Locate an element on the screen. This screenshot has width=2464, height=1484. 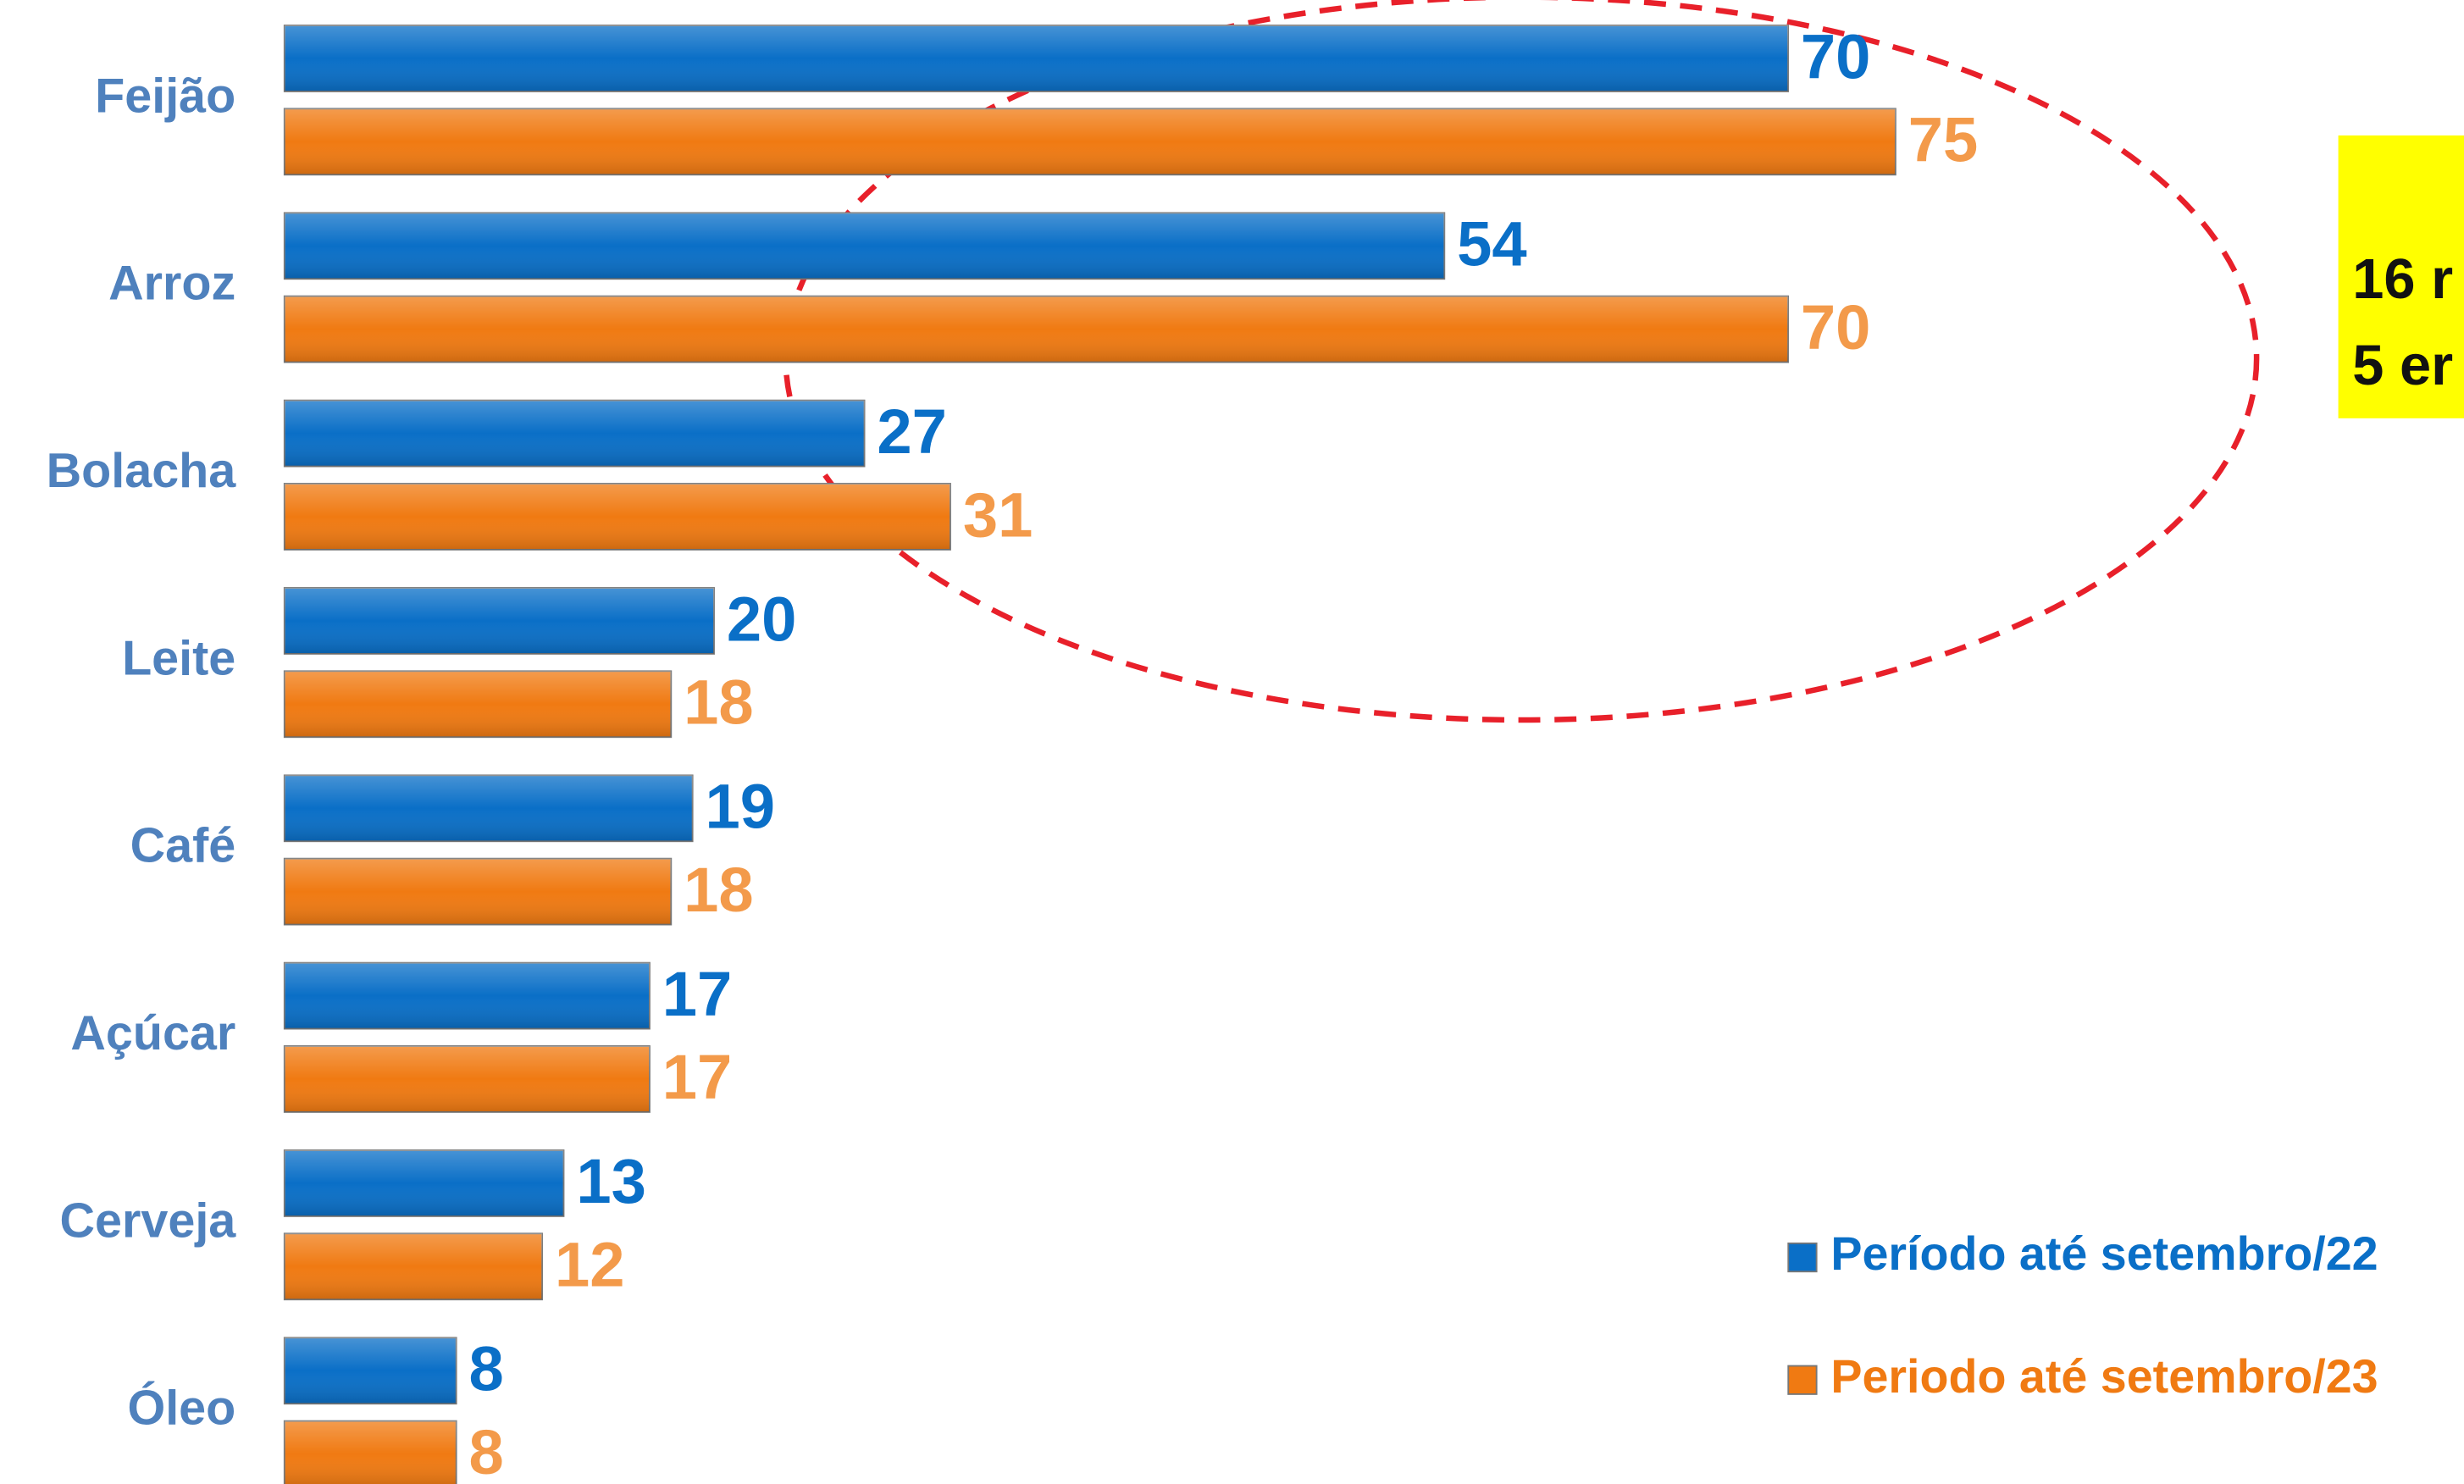
category-label: Arroz is located at coordinates (171, 284).